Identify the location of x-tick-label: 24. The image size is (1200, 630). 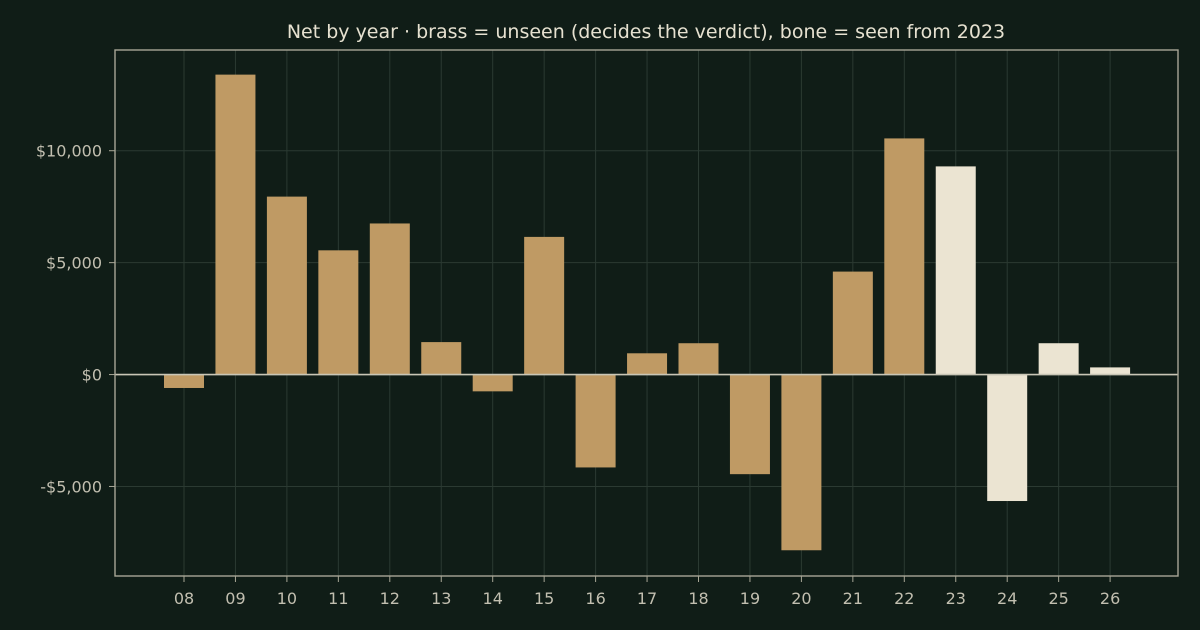
(1007, 598).